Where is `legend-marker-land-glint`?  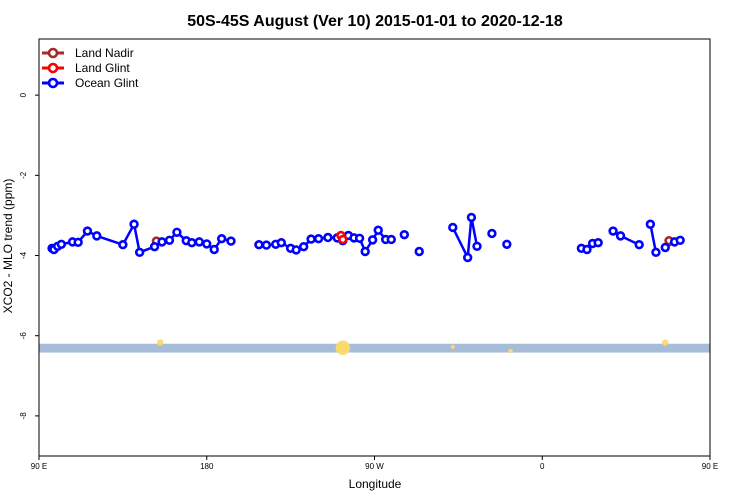 legend-marker-land-glint is located at coordinates (53, 68).